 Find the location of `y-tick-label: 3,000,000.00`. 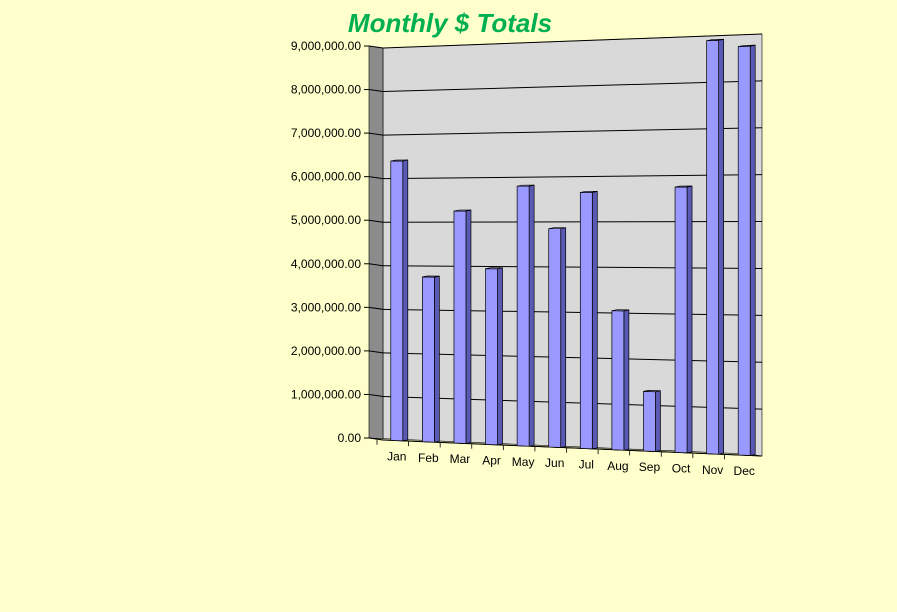

y-tick-label: 3,000,000.00 is located at coordinates (326, 307).